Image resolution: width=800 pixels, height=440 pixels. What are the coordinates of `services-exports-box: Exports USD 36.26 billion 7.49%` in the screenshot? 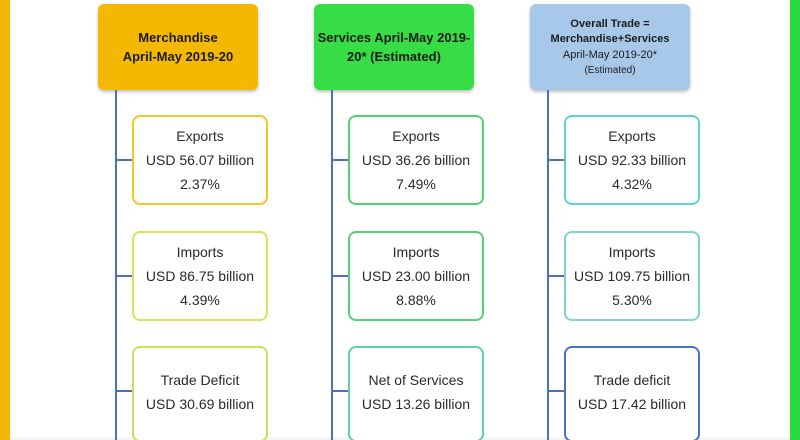 It's located at (416, 160).